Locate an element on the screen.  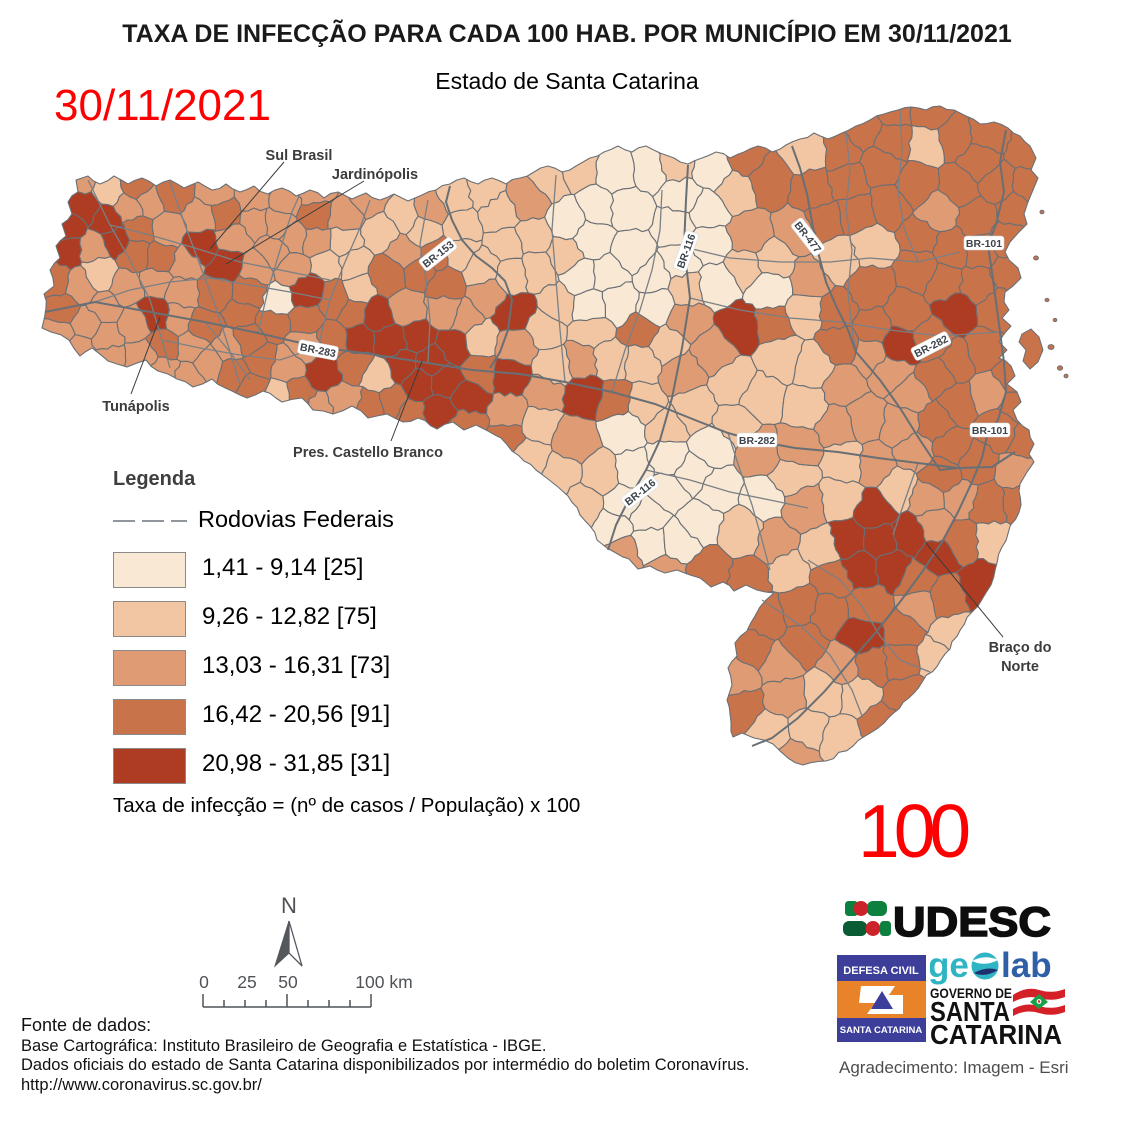
svg-text: Pres. Castello Branco is located at coordinates (368, 453).